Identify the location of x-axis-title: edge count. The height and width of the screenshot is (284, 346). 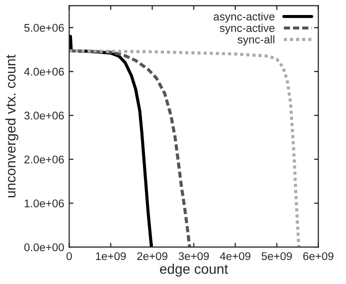
(194, 270).